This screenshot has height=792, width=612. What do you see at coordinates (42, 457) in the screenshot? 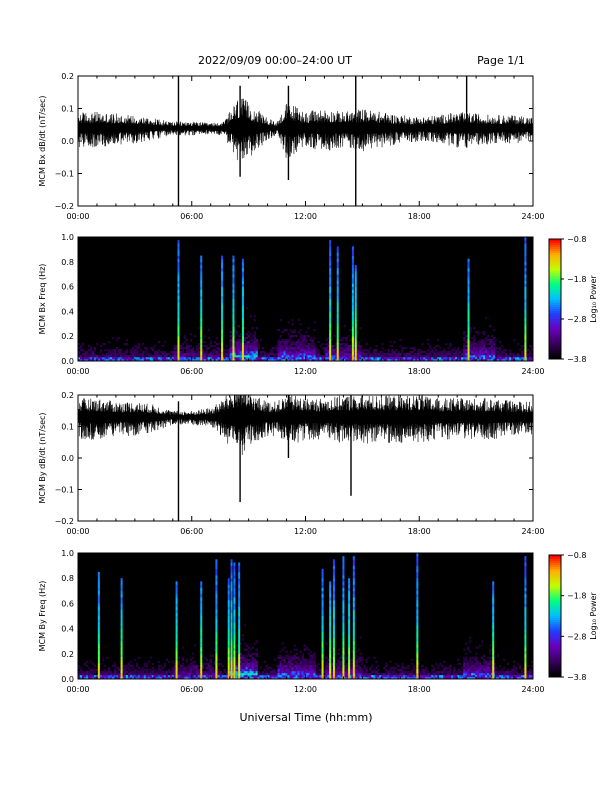
I see `y-axis-label: MCM By dB/dt (nT/sec)` at bounding box center [42, 457].